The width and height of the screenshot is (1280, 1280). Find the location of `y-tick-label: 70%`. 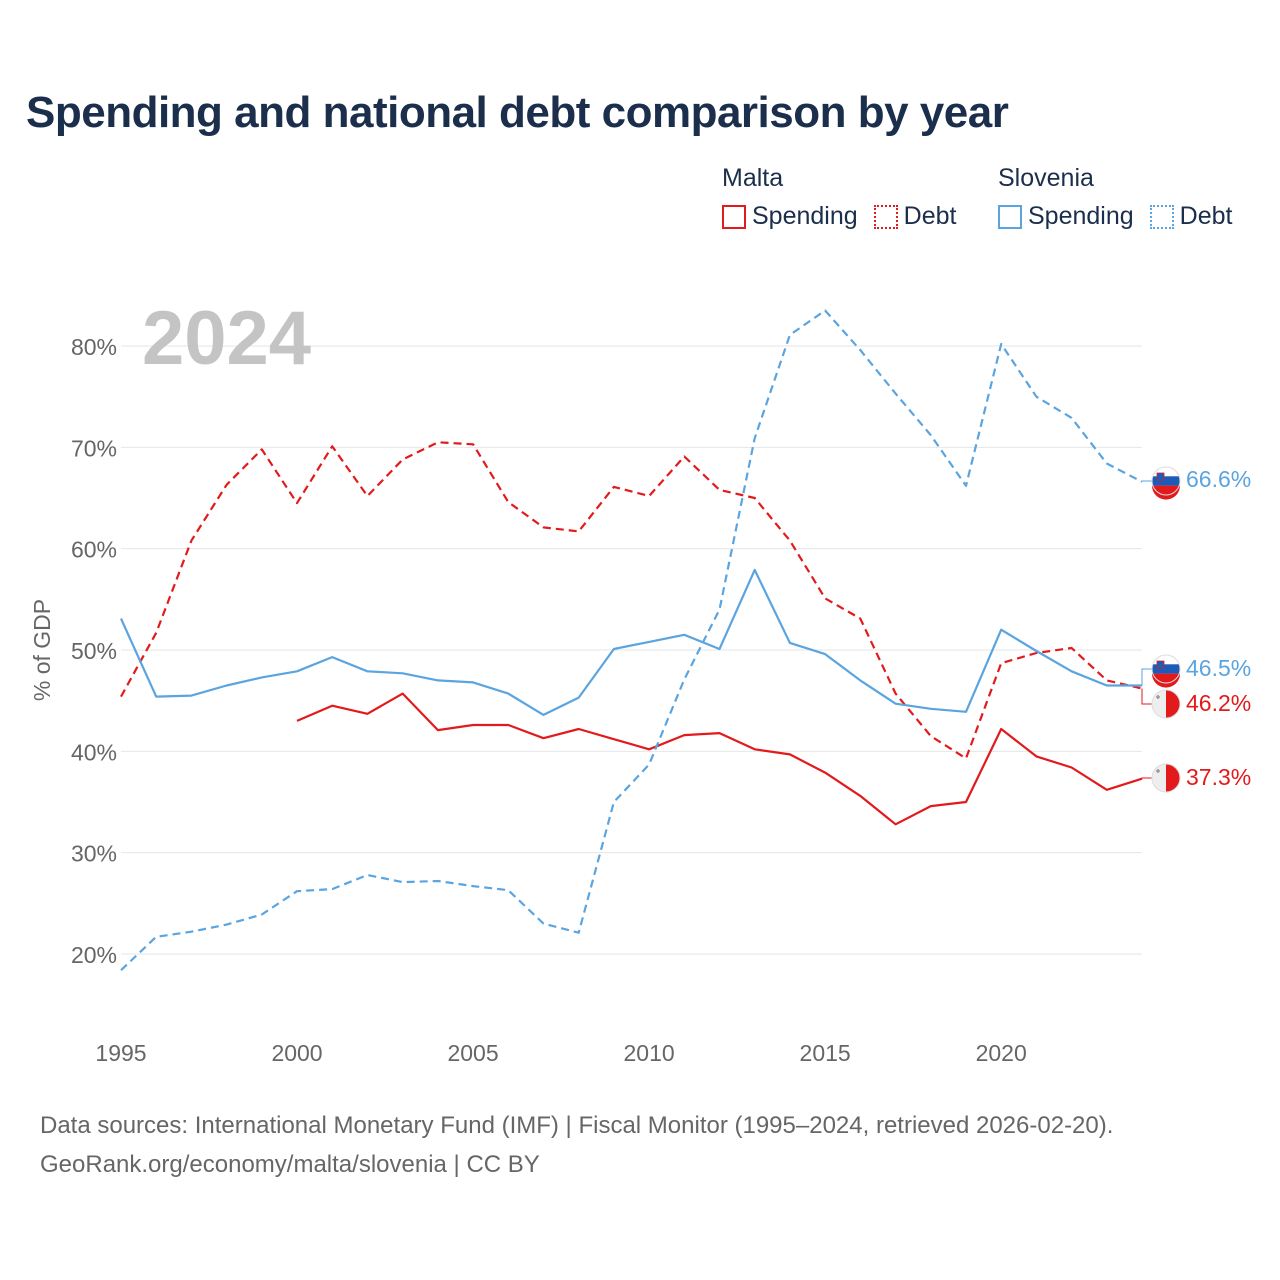

y-tick-label: 70% is located at coordinates (94, 448).